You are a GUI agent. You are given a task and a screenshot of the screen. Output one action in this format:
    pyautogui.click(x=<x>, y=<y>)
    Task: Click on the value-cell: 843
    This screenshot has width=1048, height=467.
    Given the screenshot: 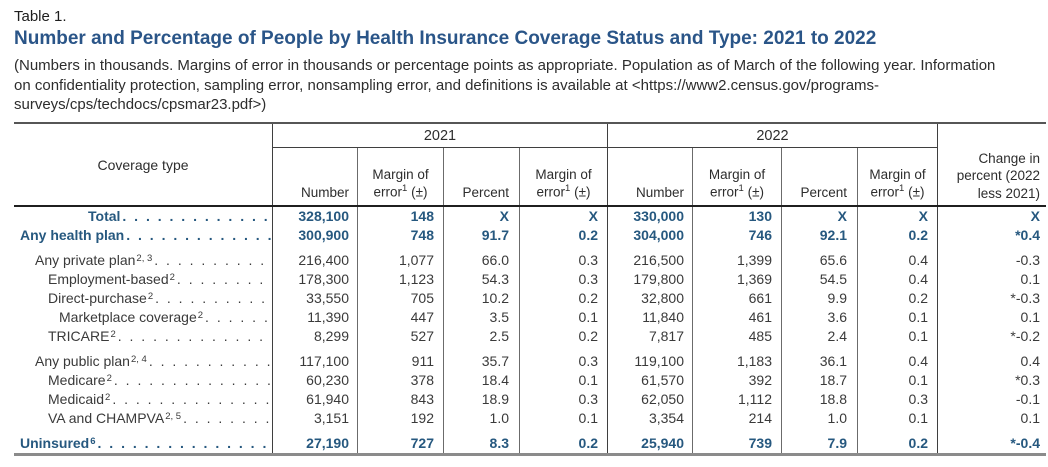 What is the action you would take?
    pyautogui.click(x=401, y=400)
    